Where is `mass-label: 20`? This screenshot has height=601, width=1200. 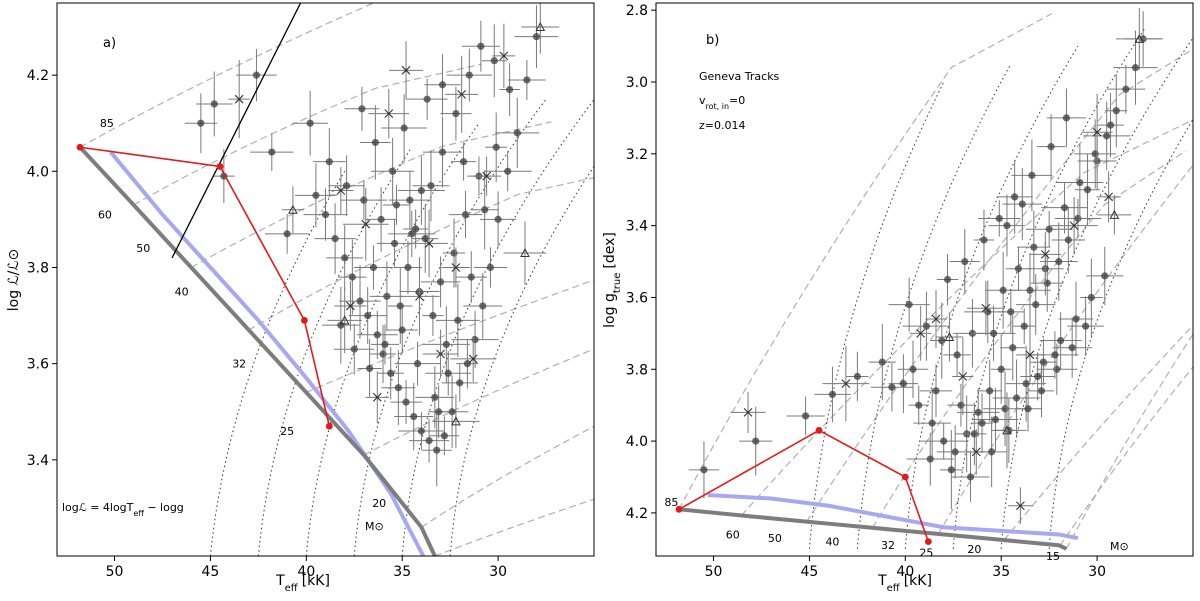 mass-label: 20 is located at coordinates (974, 549).